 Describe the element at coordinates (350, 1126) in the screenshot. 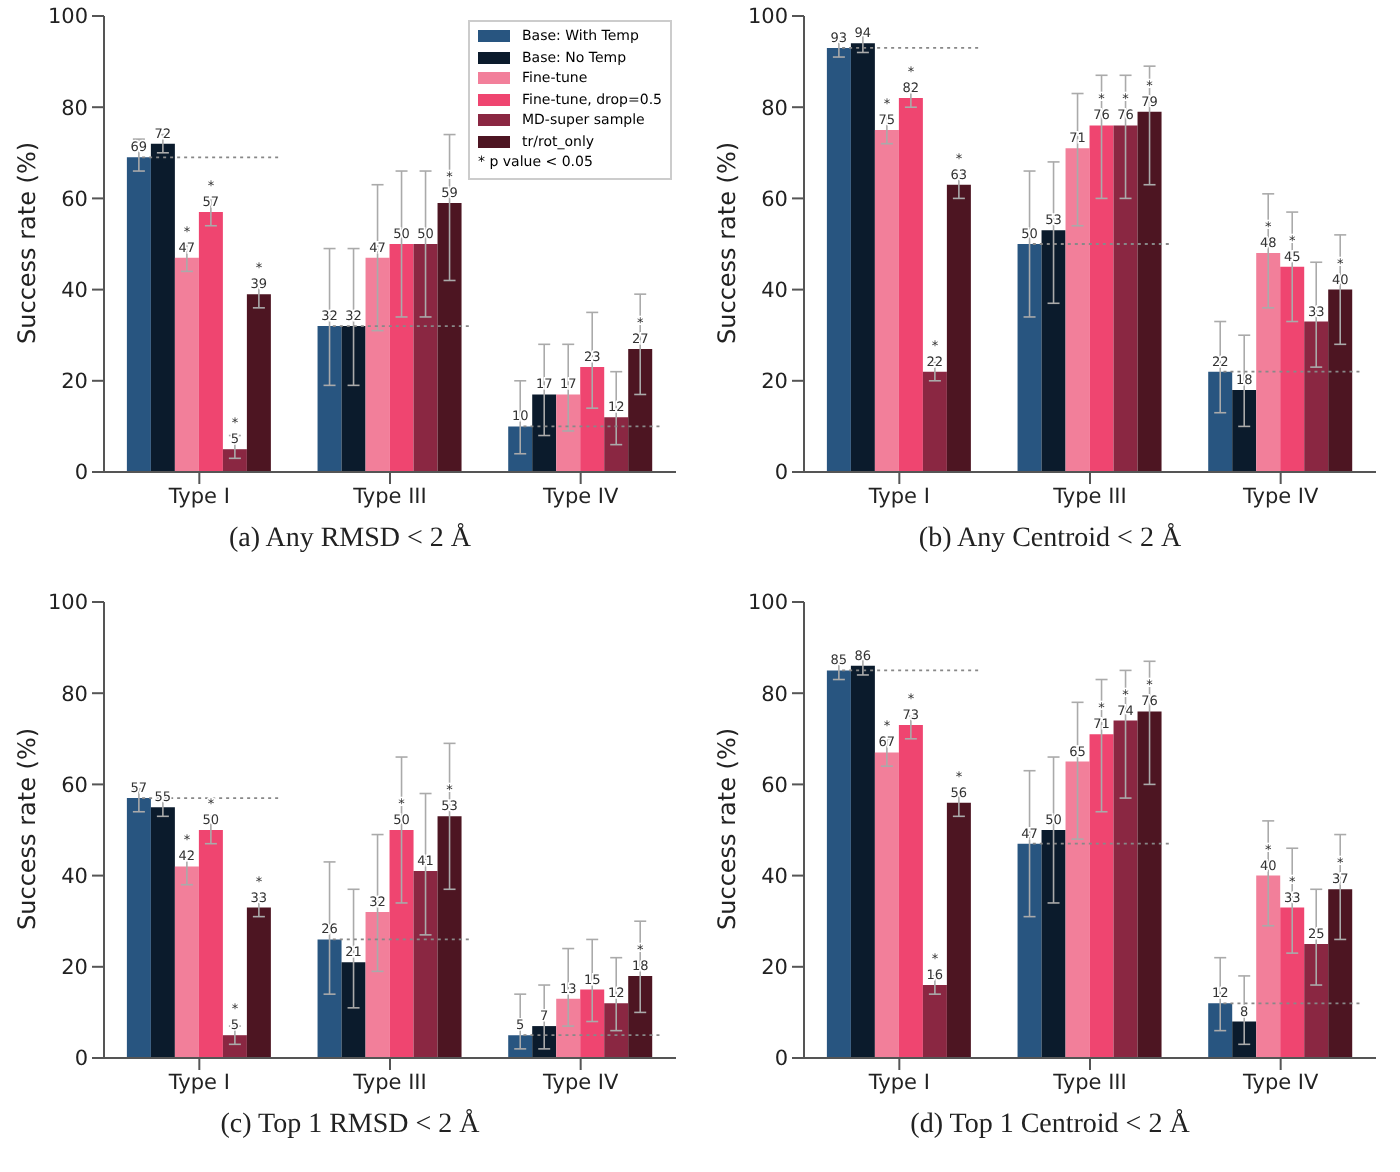

I see `text: (c) Top 1 RMSD < 2 Å` at that location.